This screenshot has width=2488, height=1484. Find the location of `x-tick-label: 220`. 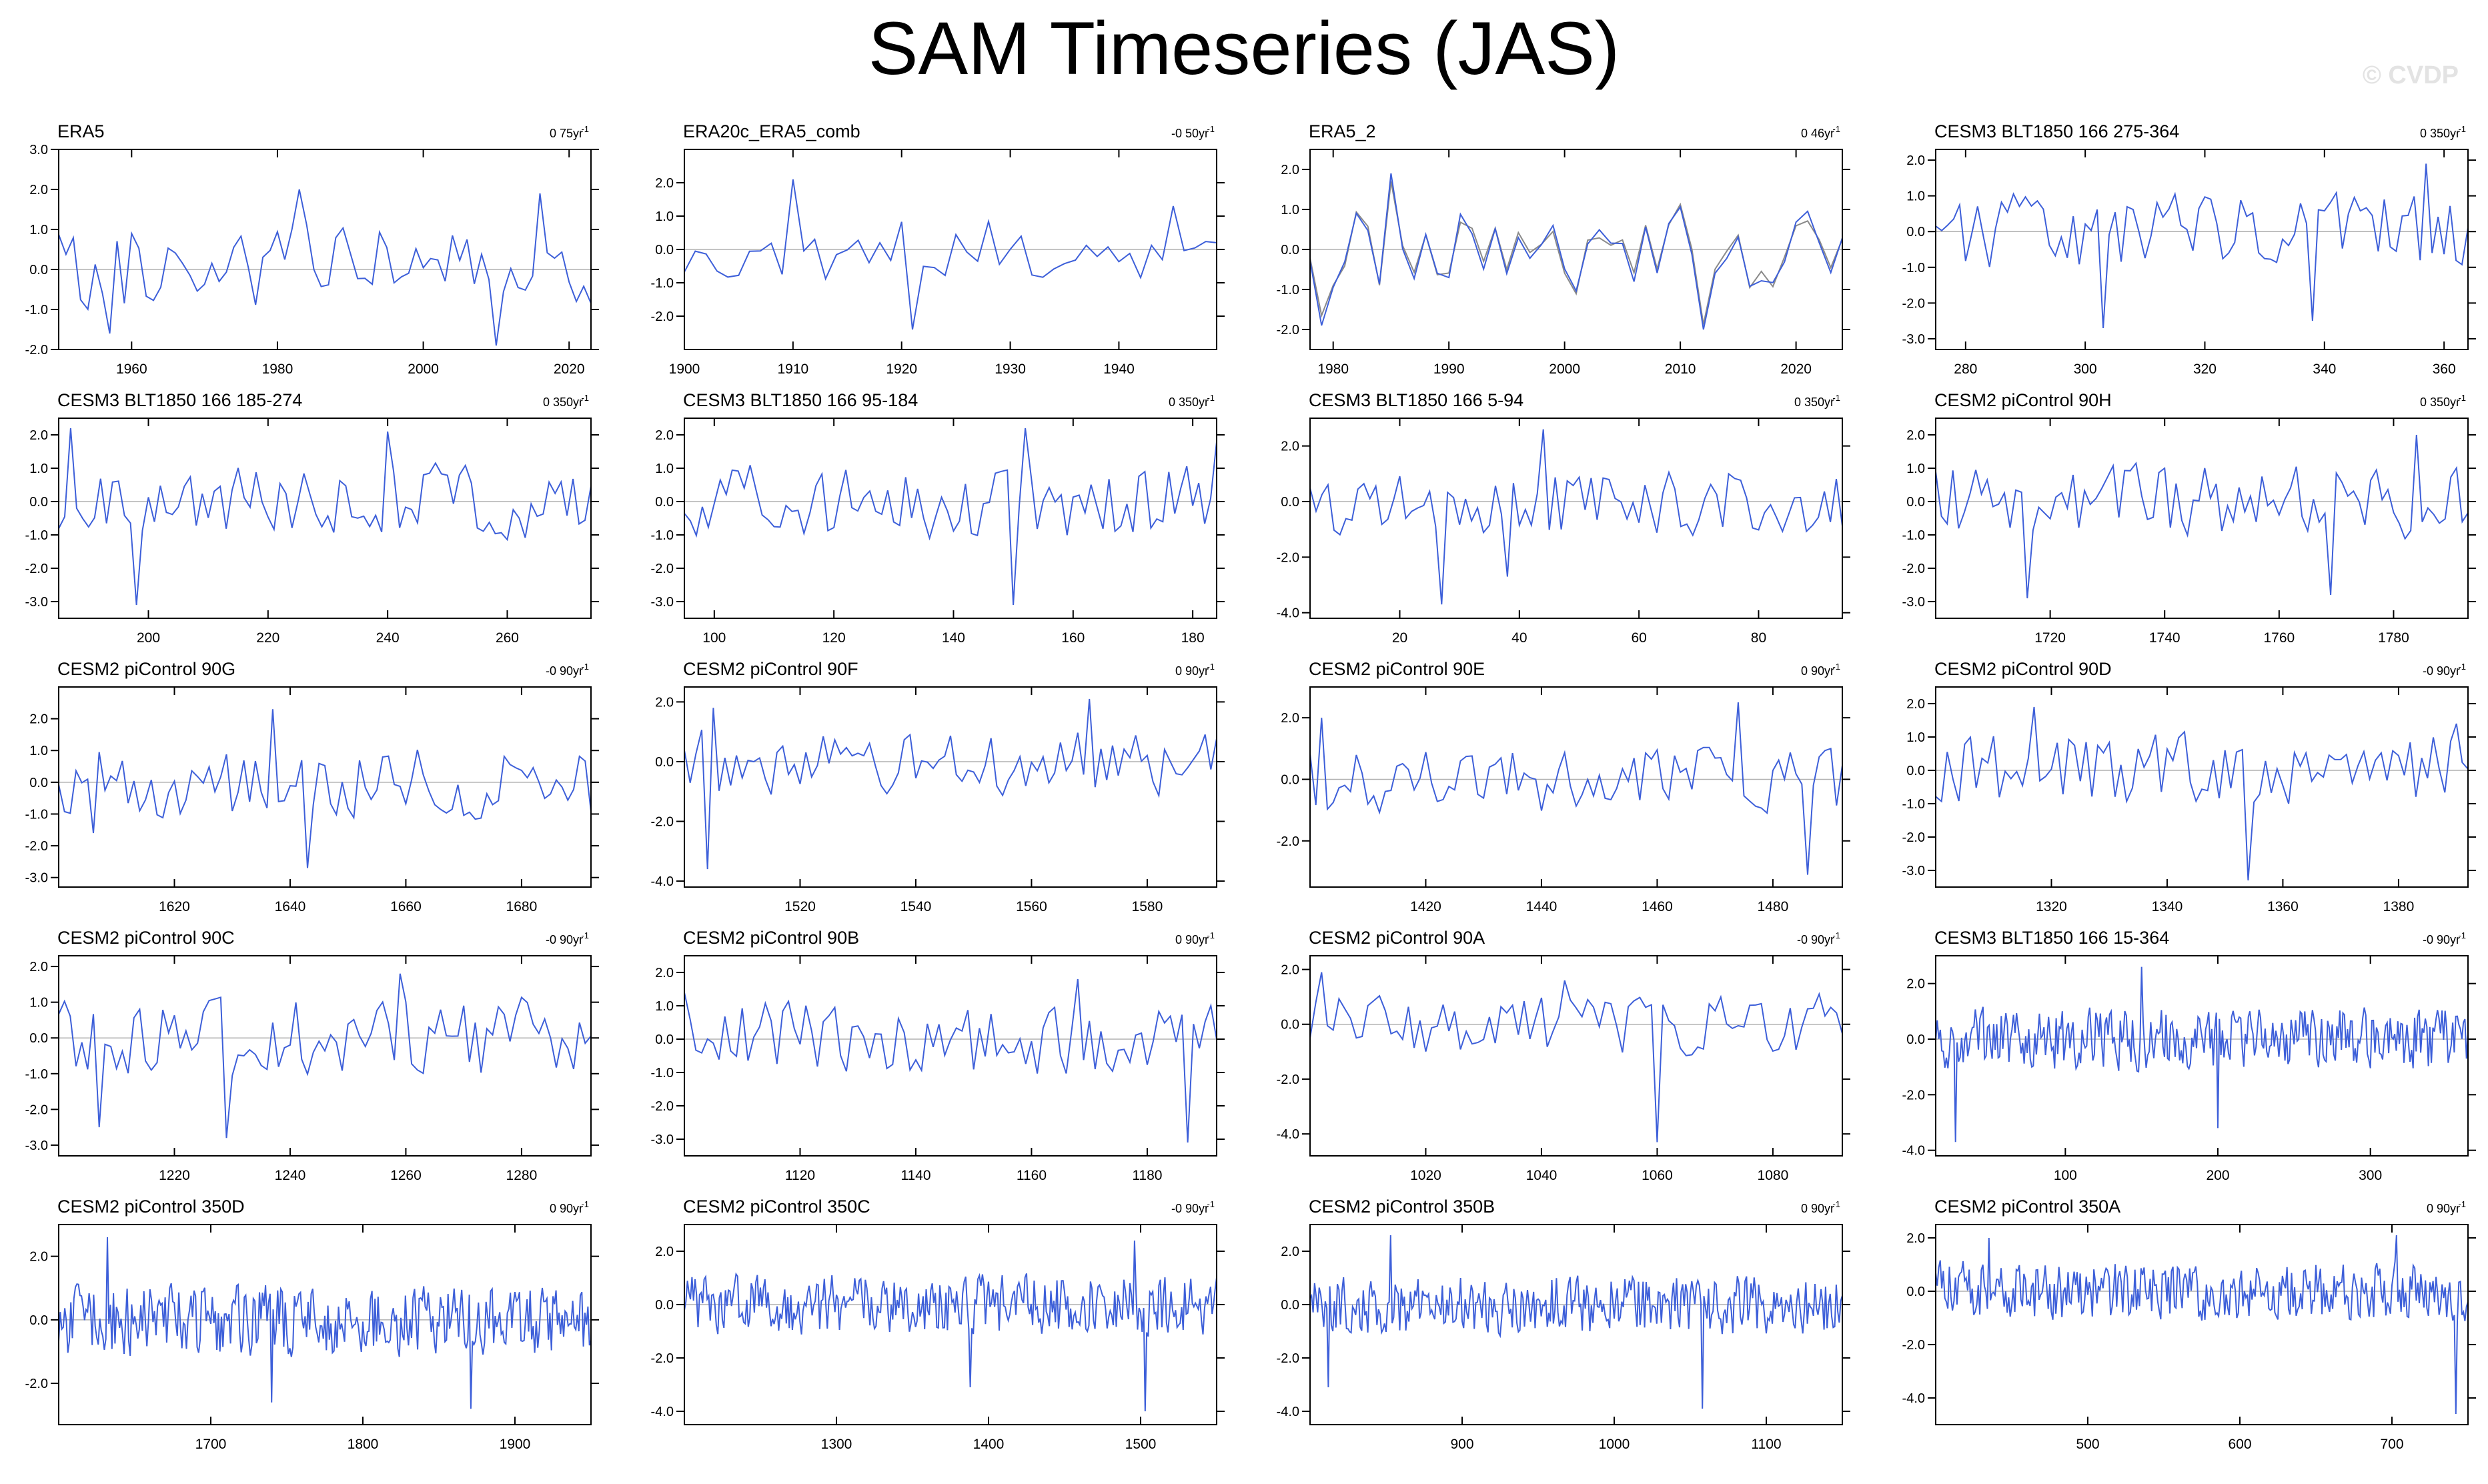

x-tick-label: 220 is located at coordinates (268, 638).